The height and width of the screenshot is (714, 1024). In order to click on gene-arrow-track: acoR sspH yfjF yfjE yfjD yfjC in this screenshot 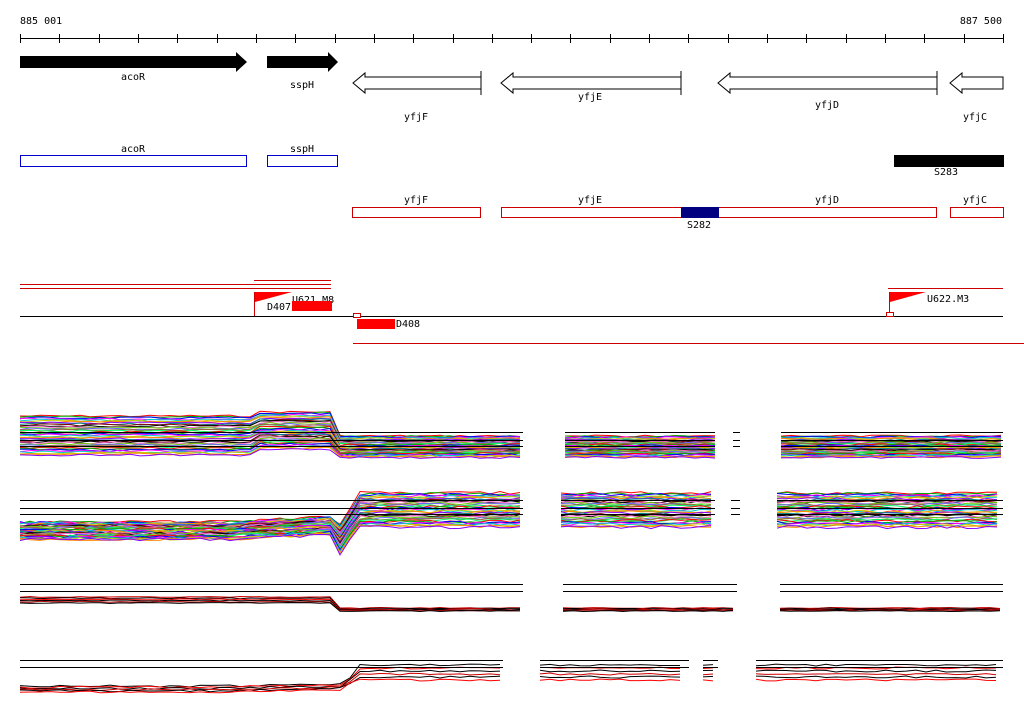, I will do `click(512, 87)`.